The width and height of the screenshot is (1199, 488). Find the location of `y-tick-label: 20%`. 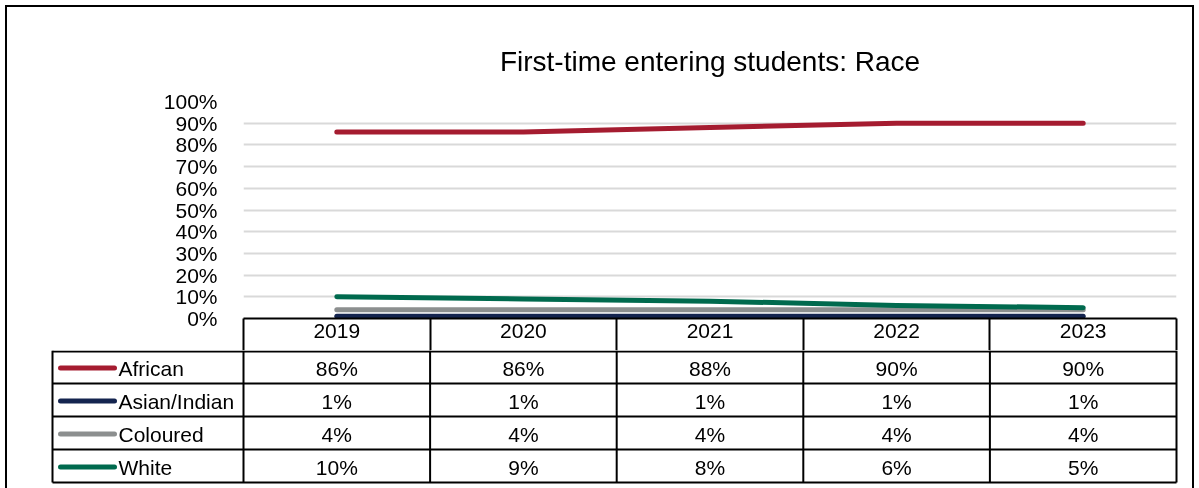

y-tick-label: 20% is located at coordinates (196, 275).